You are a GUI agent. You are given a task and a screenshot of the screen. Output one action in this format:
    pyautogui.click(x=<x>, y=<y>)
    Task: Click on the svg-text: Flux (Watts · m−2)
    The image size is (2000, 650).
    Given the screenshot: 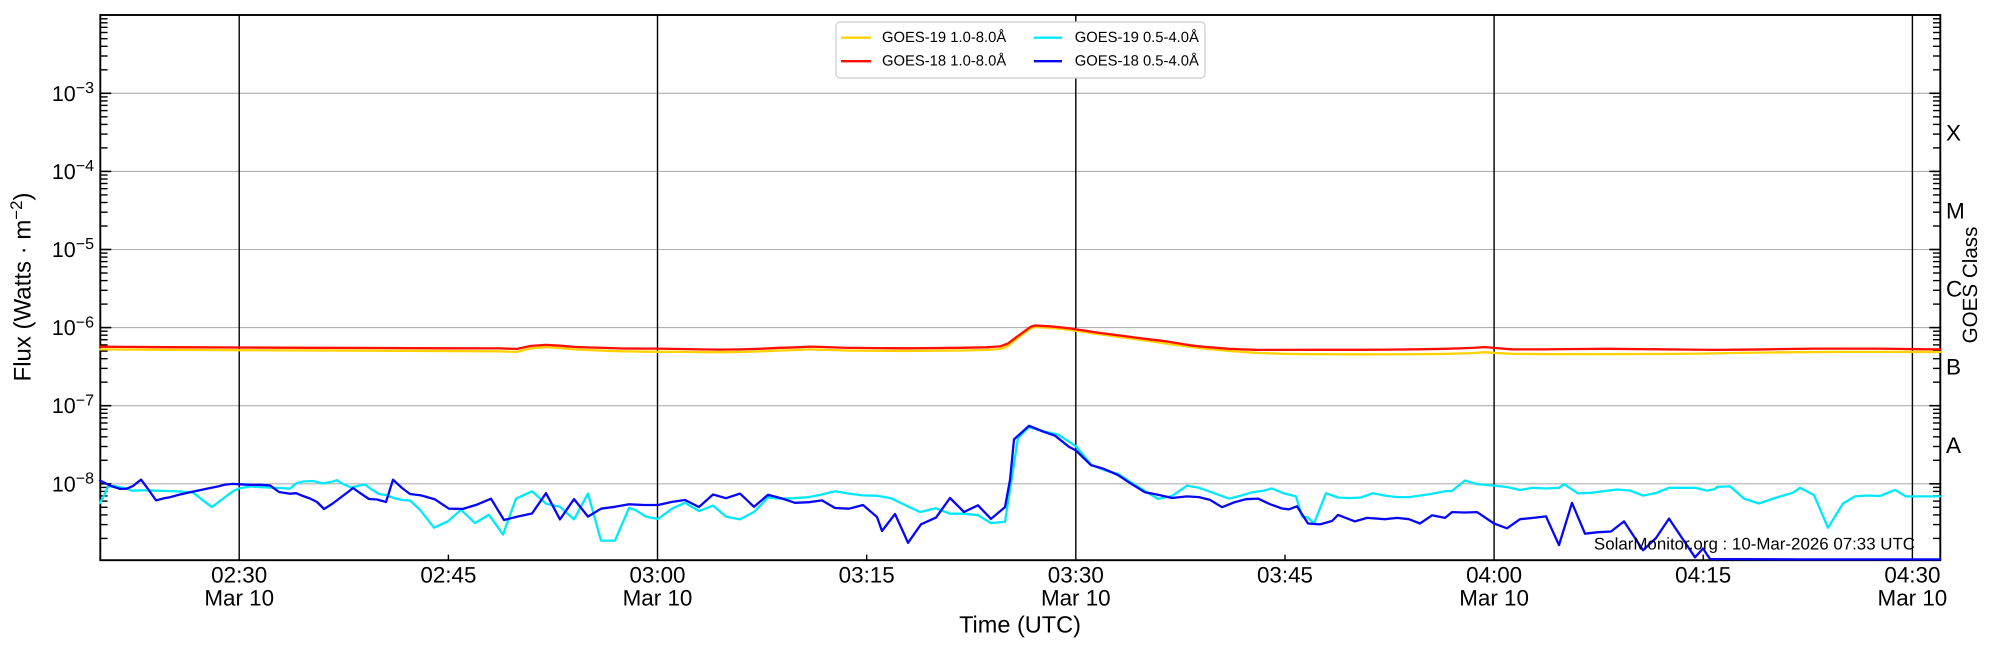 What is the action you would take?
    pyautogui.click(x=22, y=287)
    